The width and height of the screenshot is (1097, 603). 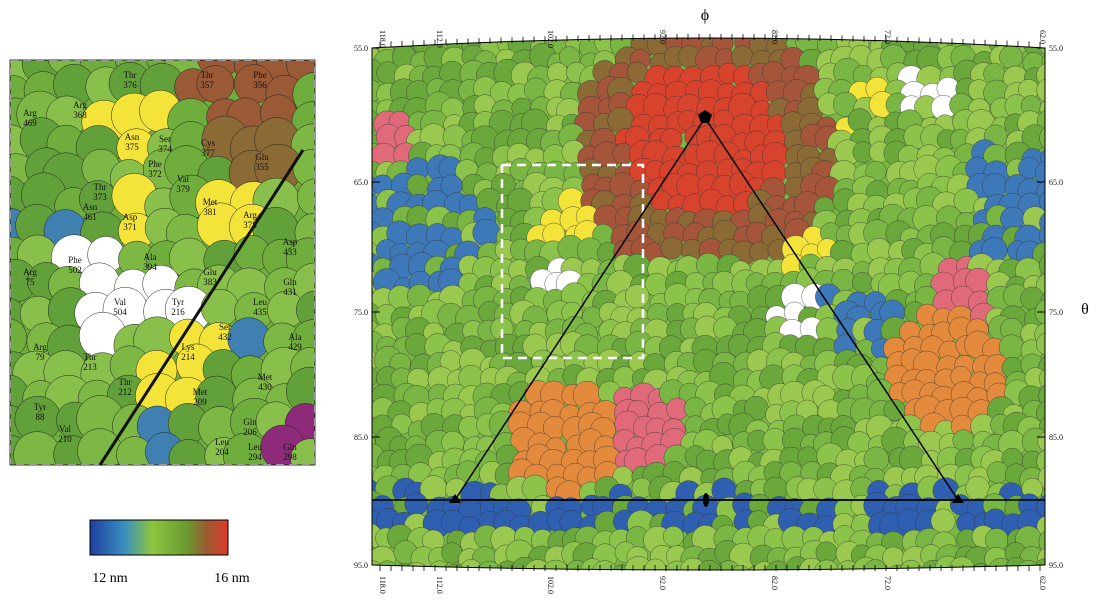 What do you see at coordinates (774, 583) in the screenshot?
I see `phi-tick-label: 82.0` at bounding box center [774, 583].